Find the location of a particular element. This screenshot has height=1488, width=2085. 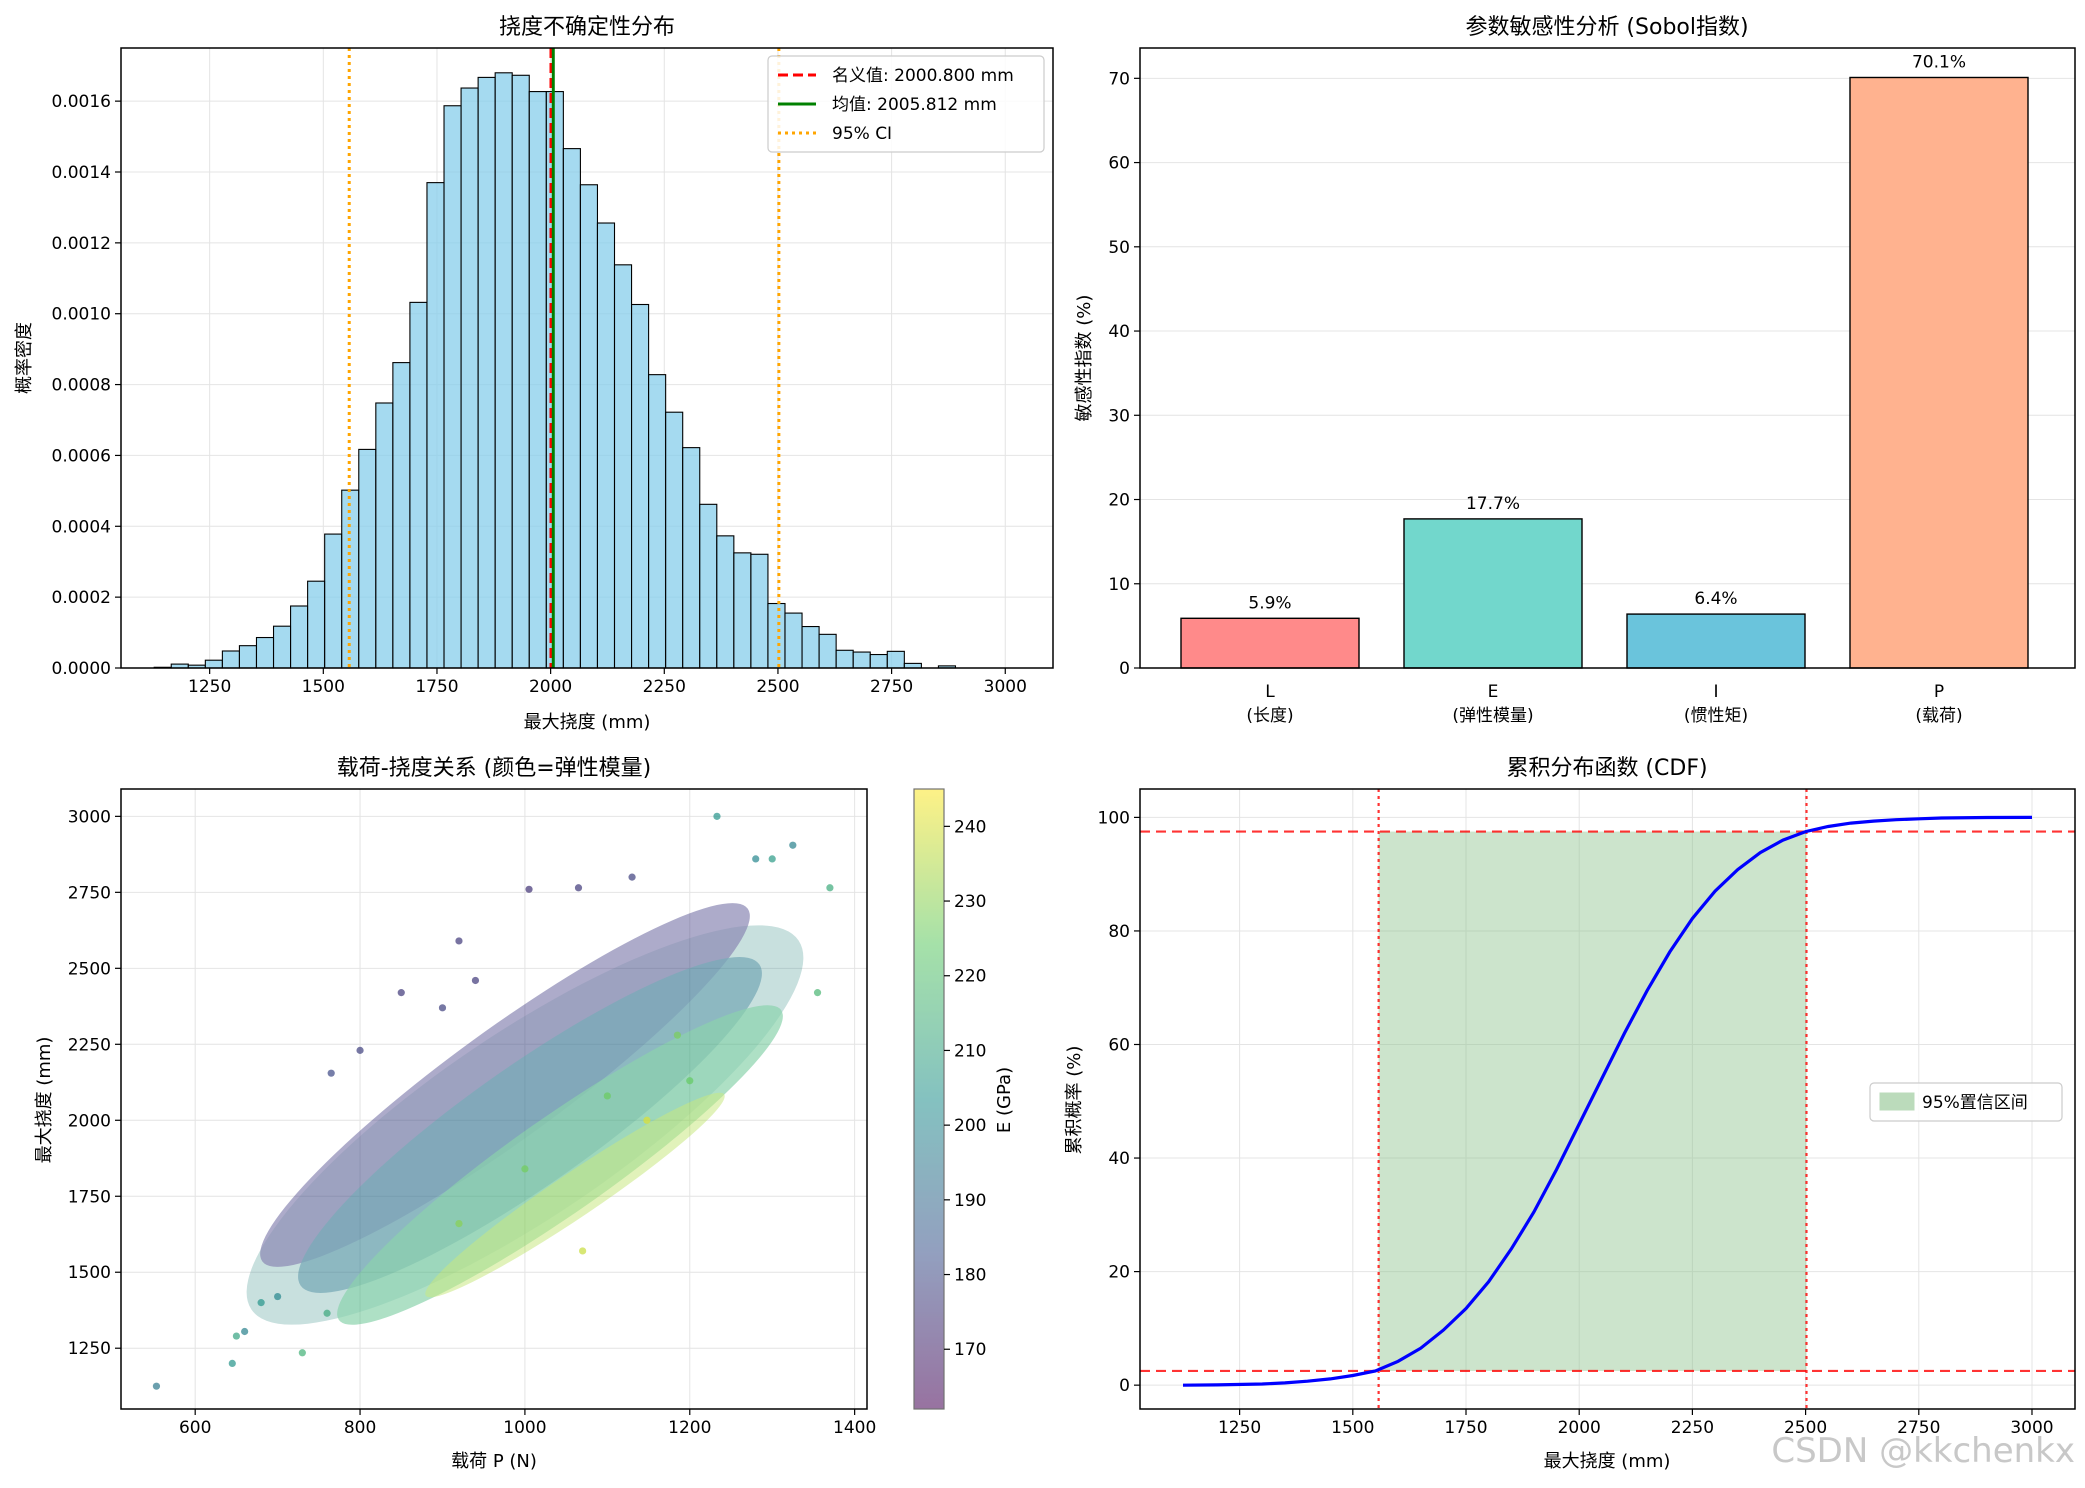

scatter-cloud is located at coordinates (525, 1114).